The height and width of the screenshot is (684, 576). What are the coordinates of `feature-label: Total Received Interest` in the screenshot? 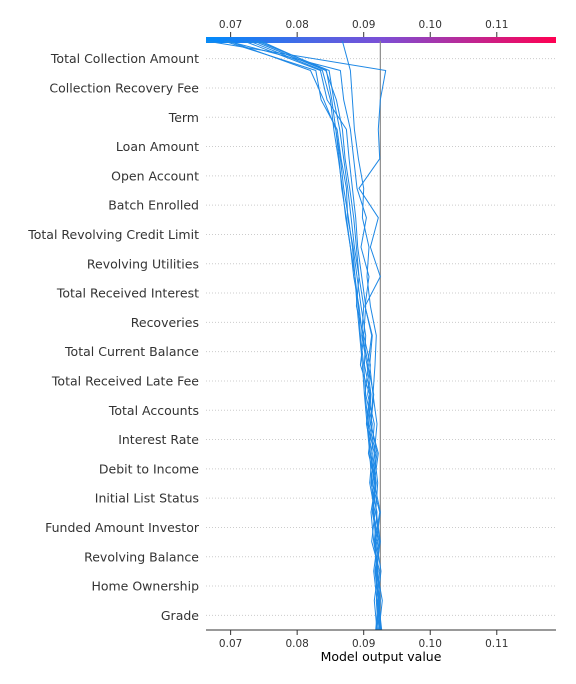 It's located at (127, 293).